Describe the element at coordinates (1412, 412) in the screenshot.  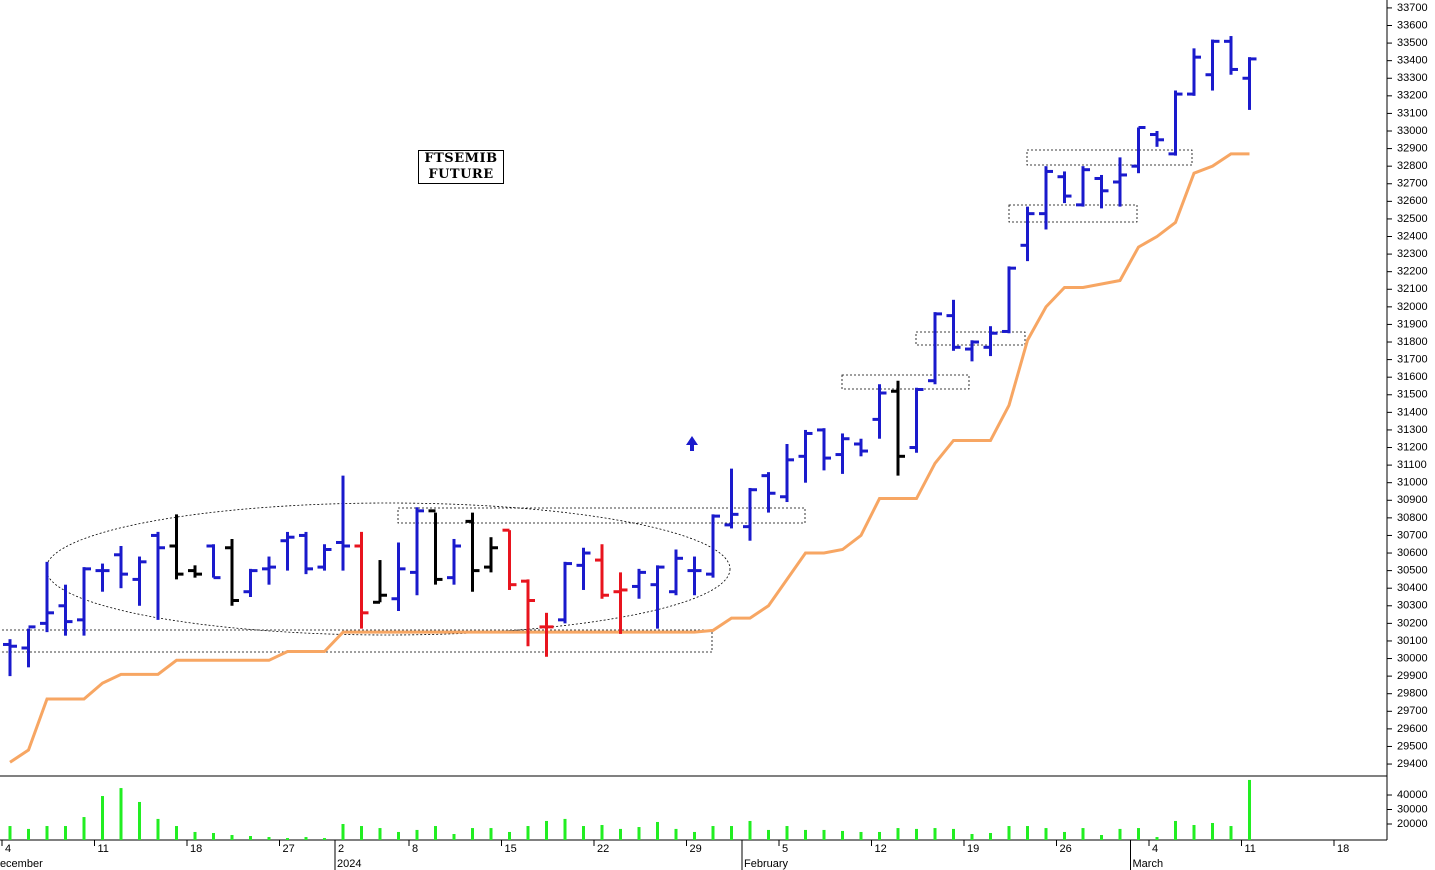
I see `y-tick-label: 31400` at that location.